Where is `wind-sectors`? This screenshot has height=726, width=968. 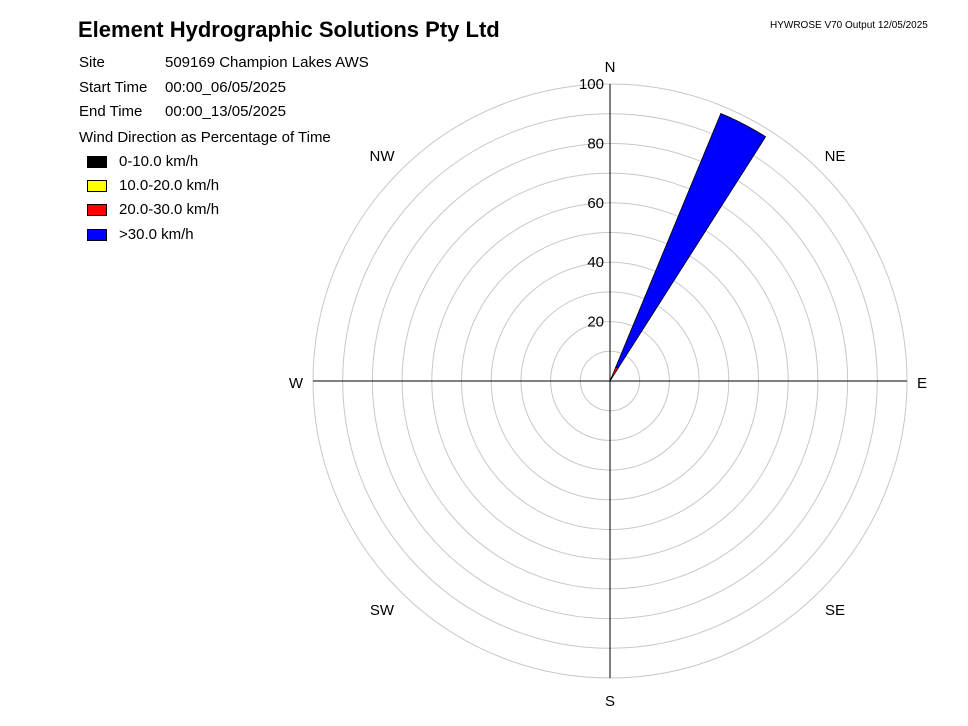
wind-sectors is located at coordinates (688, 247).